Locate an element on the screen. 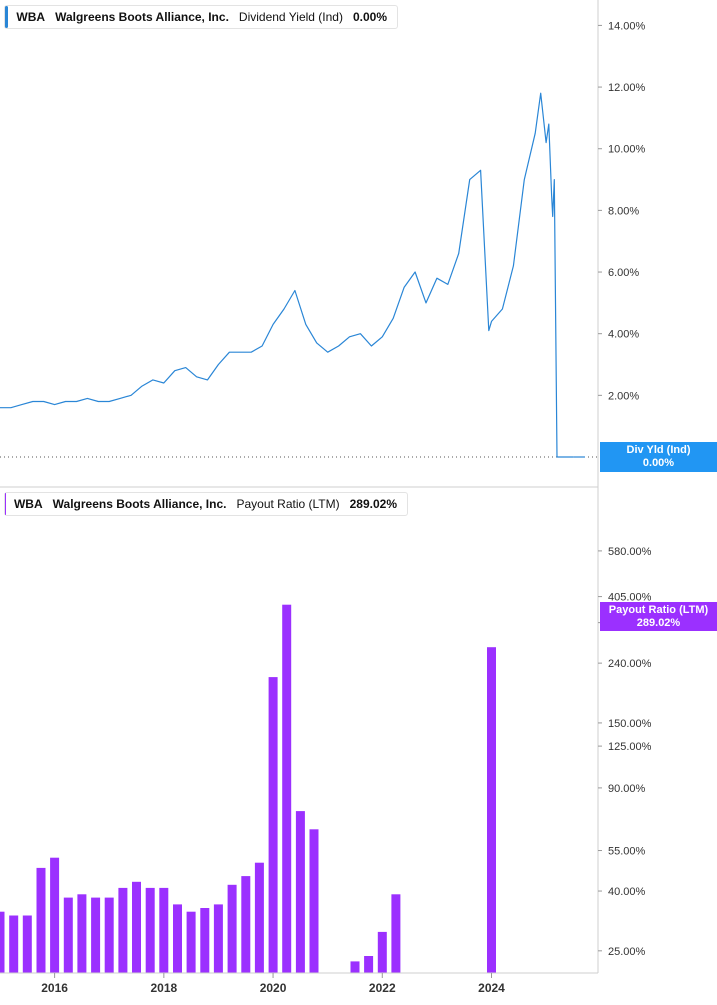 The height and width of the screenshot is (1005, 717). div-yield-tag-label: Div Yld (Ind) is located at coordinates (658, 450).